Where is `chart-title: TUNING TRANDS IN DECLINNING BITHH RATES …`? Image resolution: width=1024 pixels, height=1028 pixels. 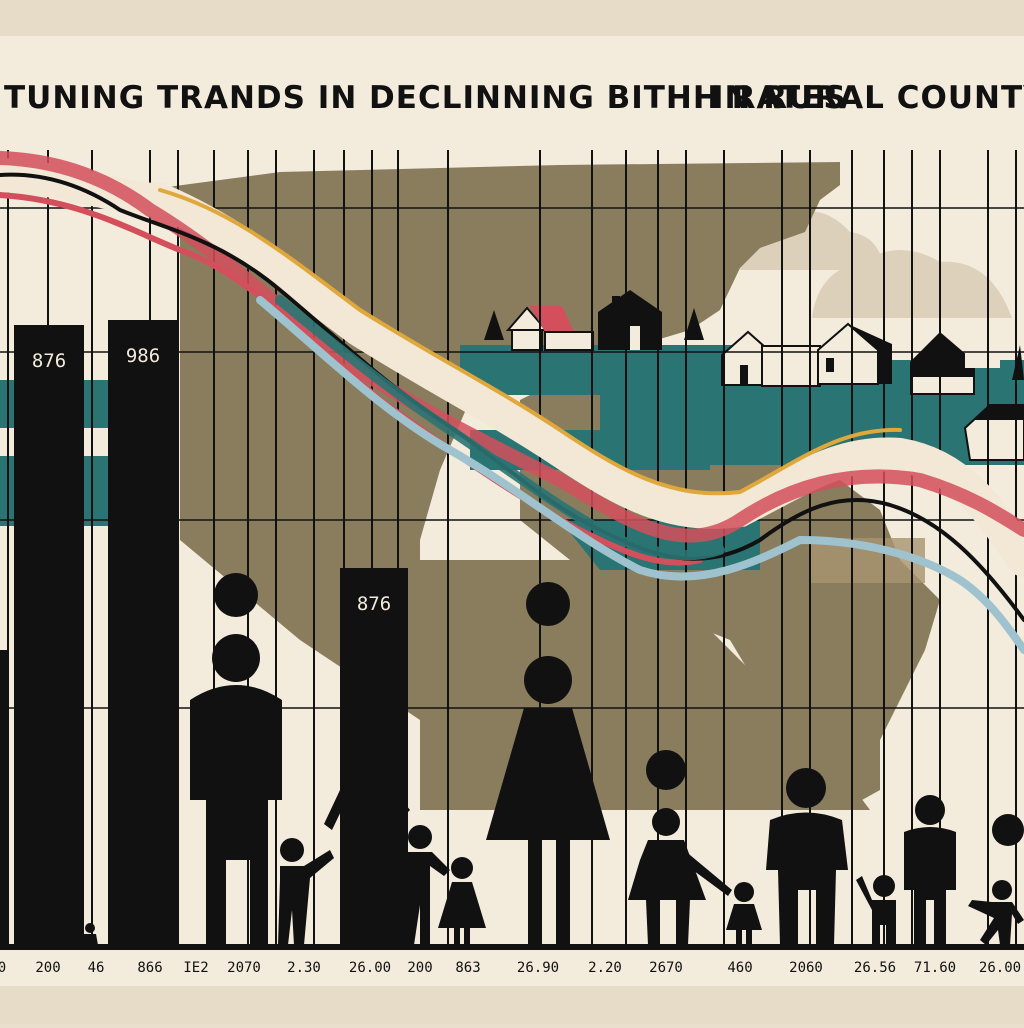 chart-title: TUNING TRANDS IN DECLINNING BITHH RATES … is located at coordinates (512, 105).